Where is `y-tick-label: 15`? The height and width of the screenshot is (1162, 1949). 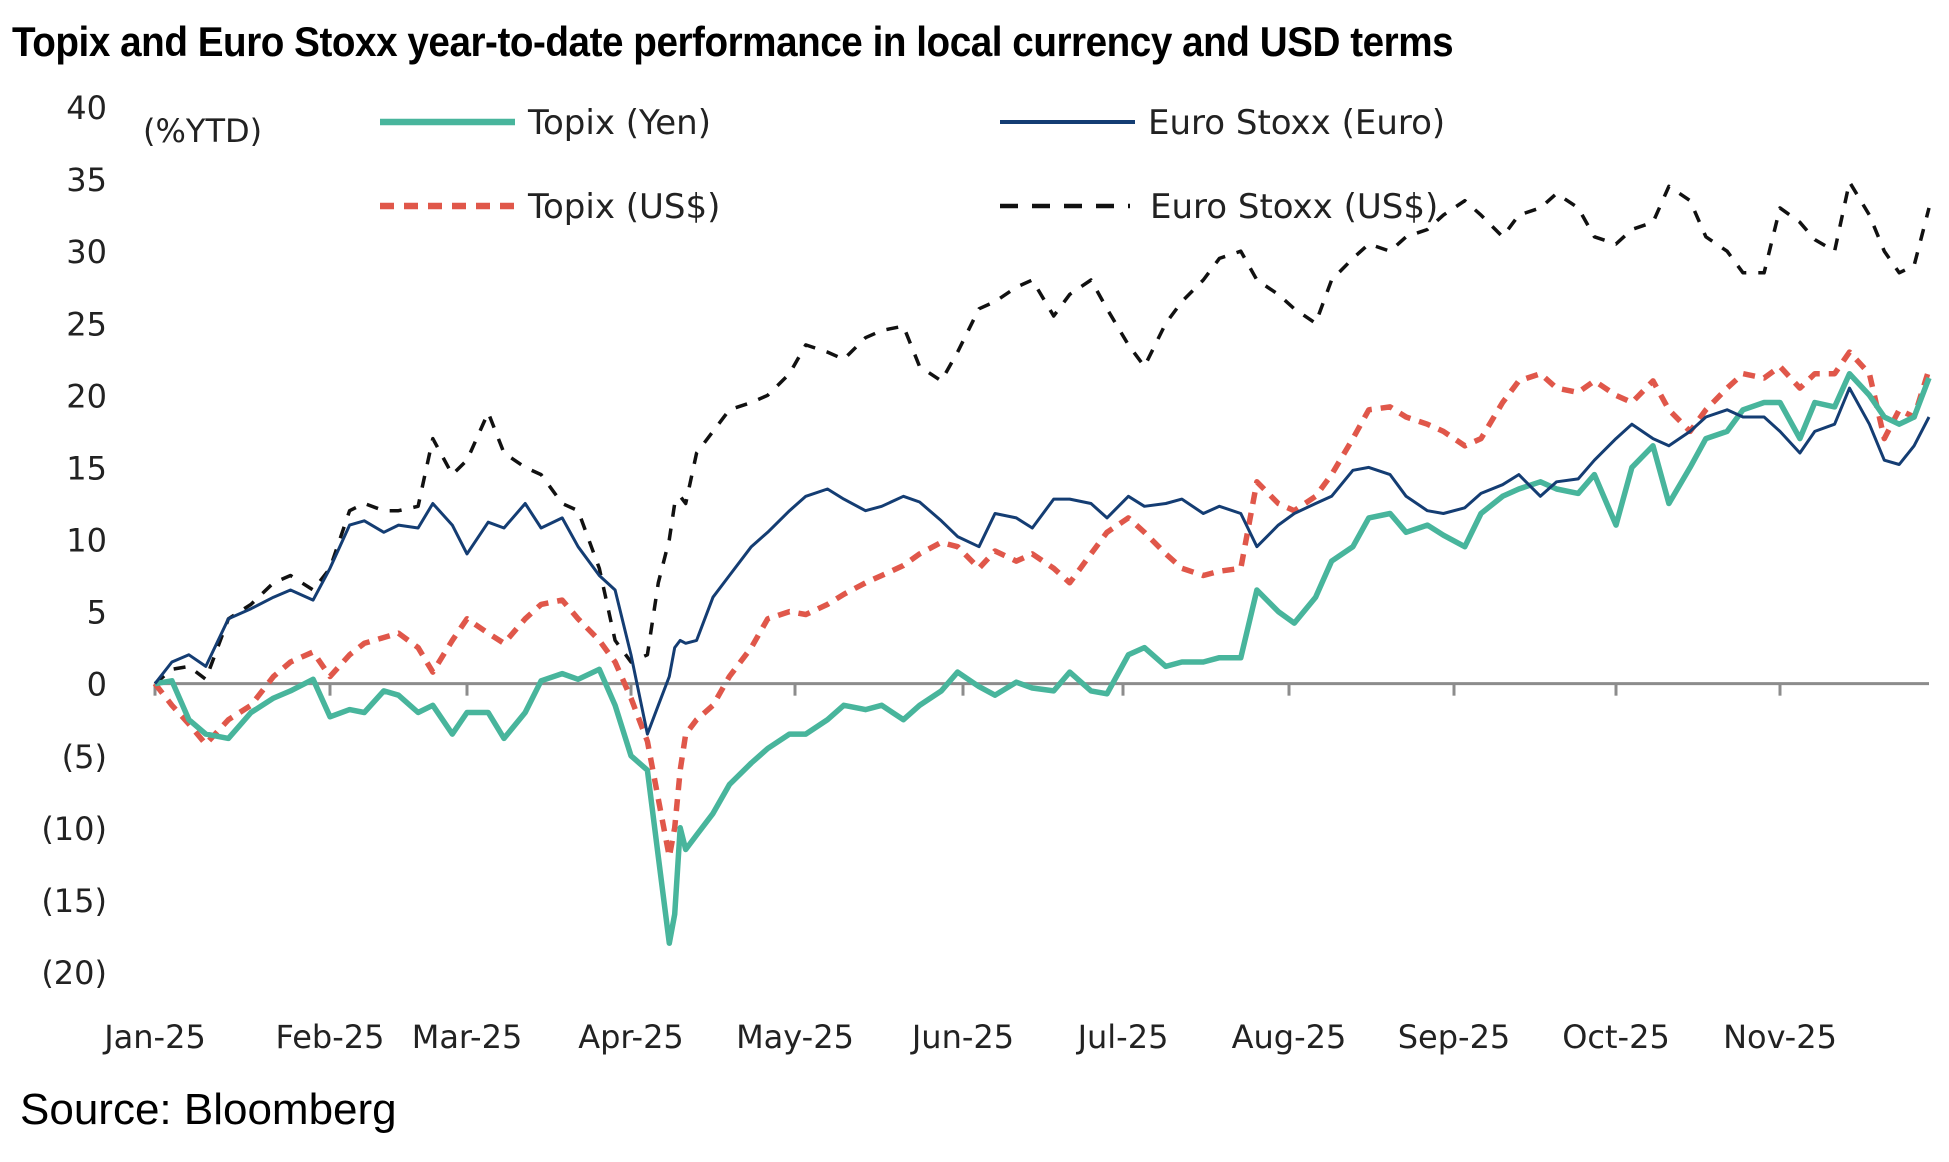
y-tick-label: 15 is located at coordinates (86, 468).